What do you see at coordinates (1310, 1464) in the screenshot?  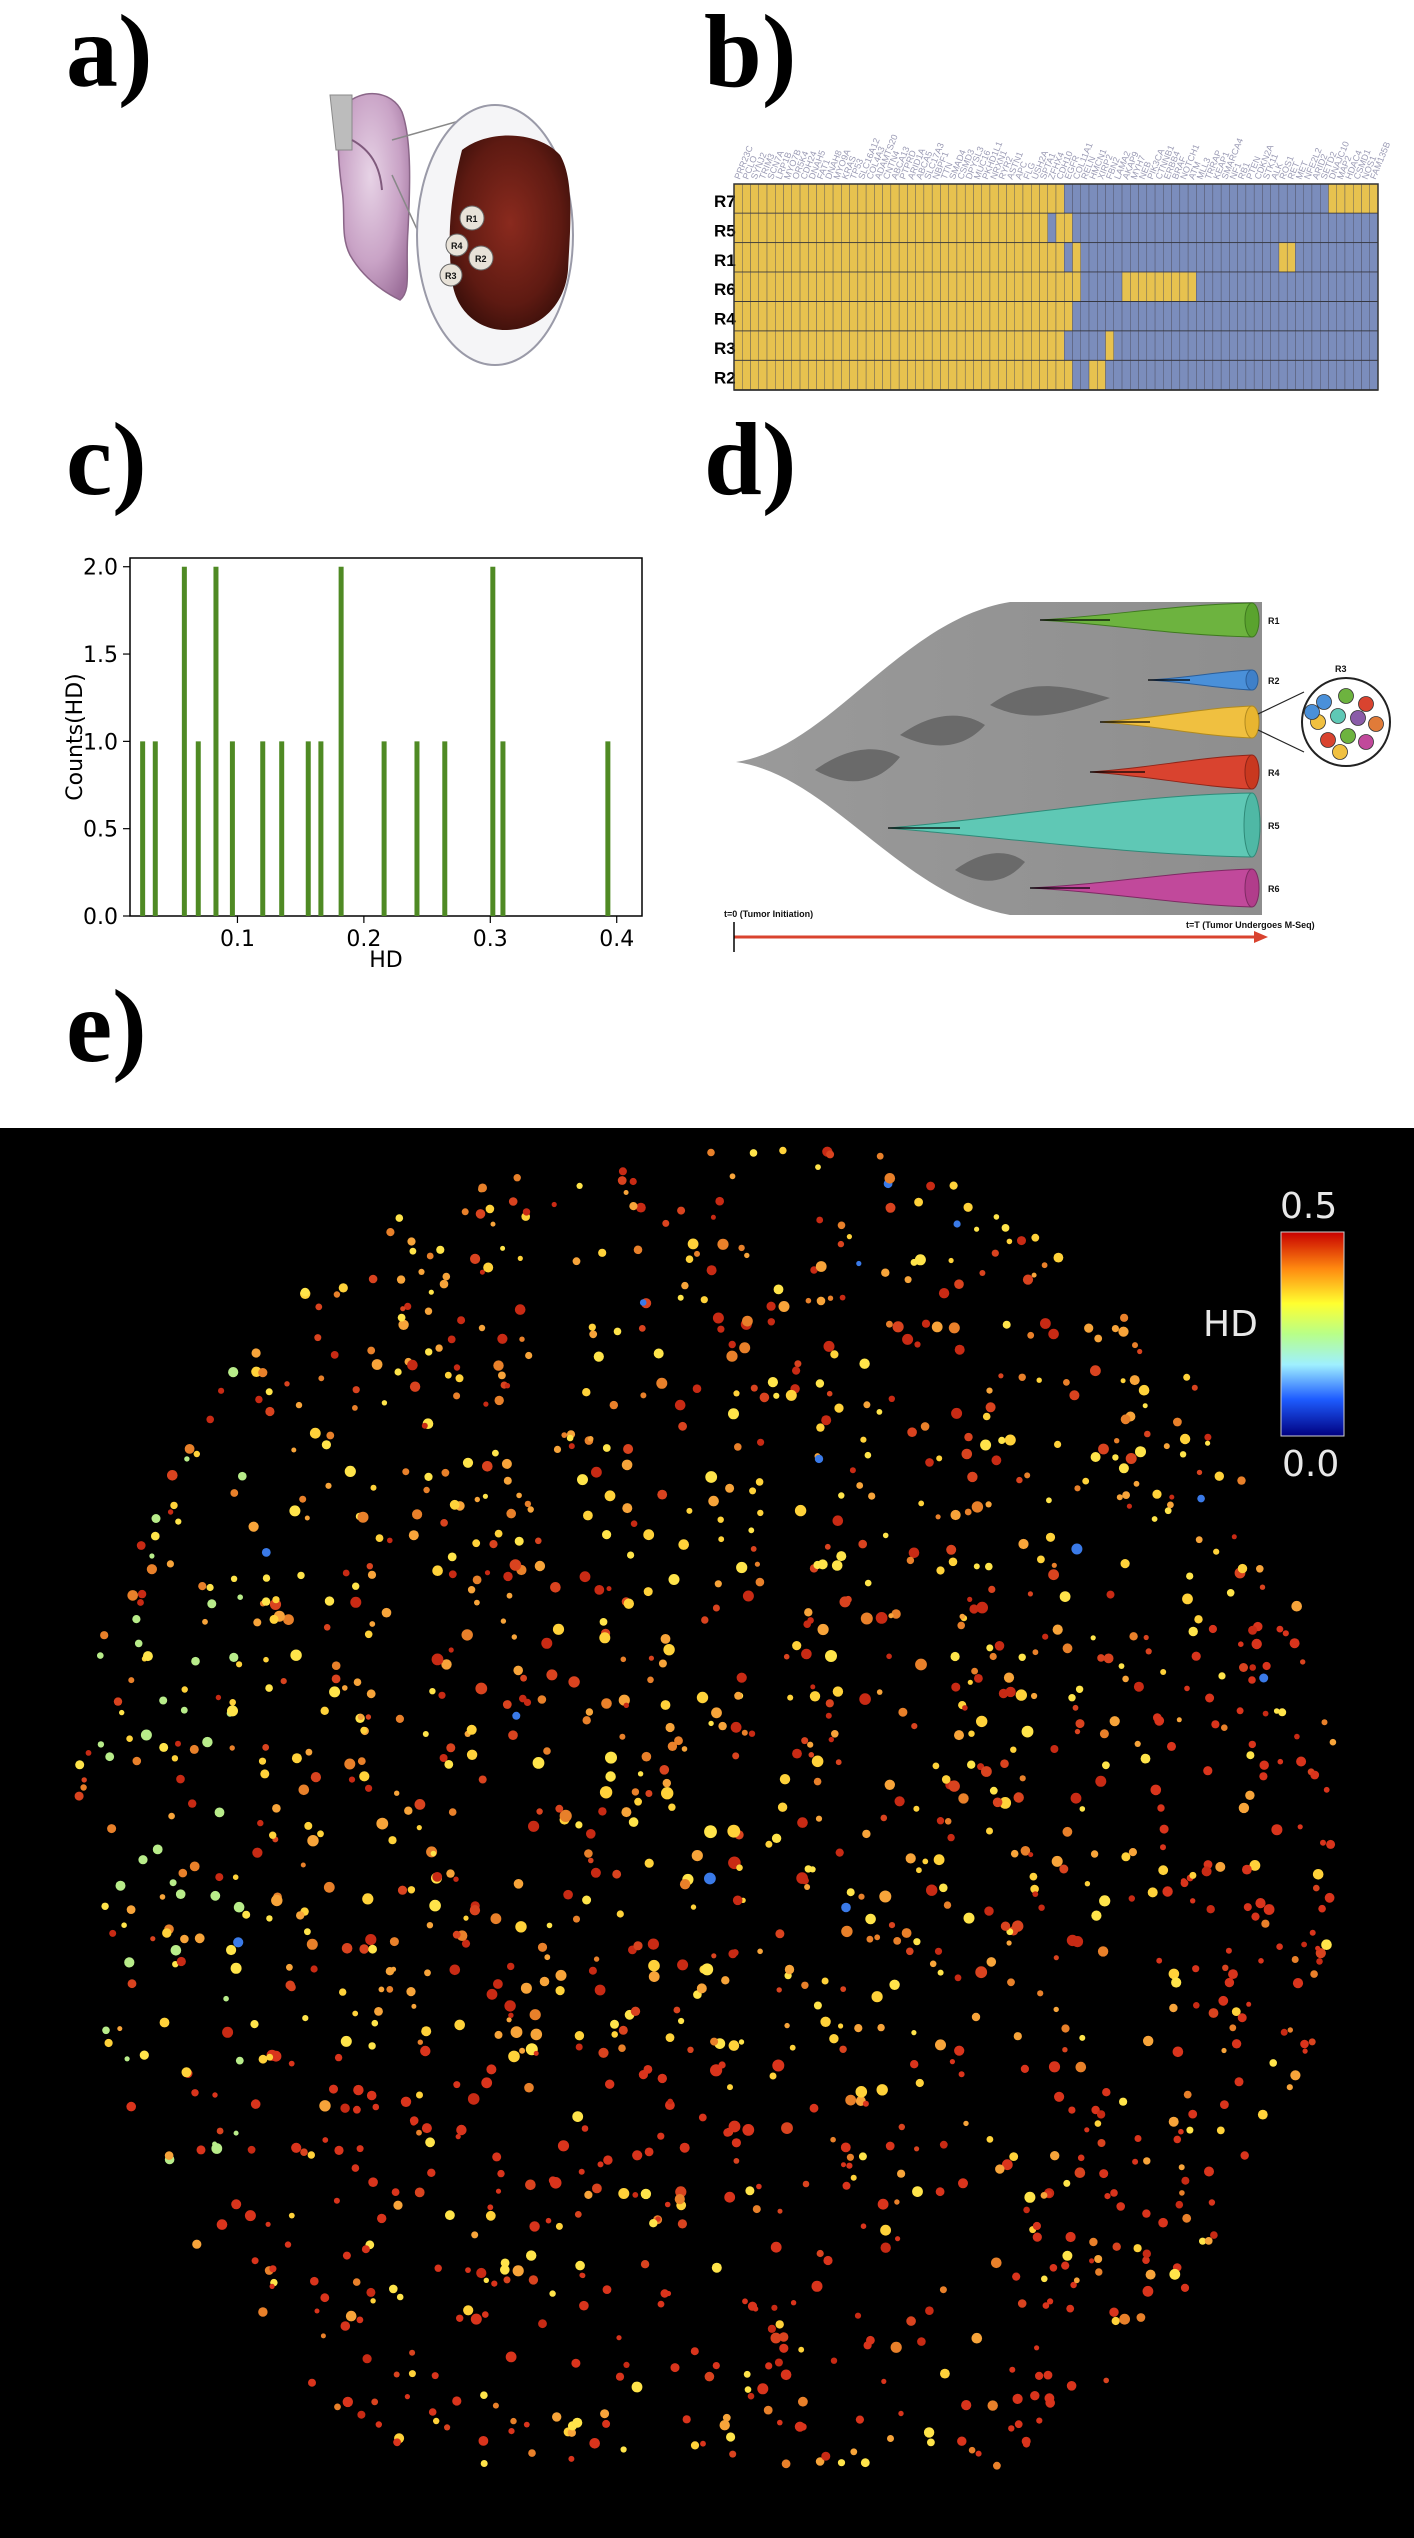 I see `colorbar-min-label: 0.0` at bounding box center [1310, 1464].